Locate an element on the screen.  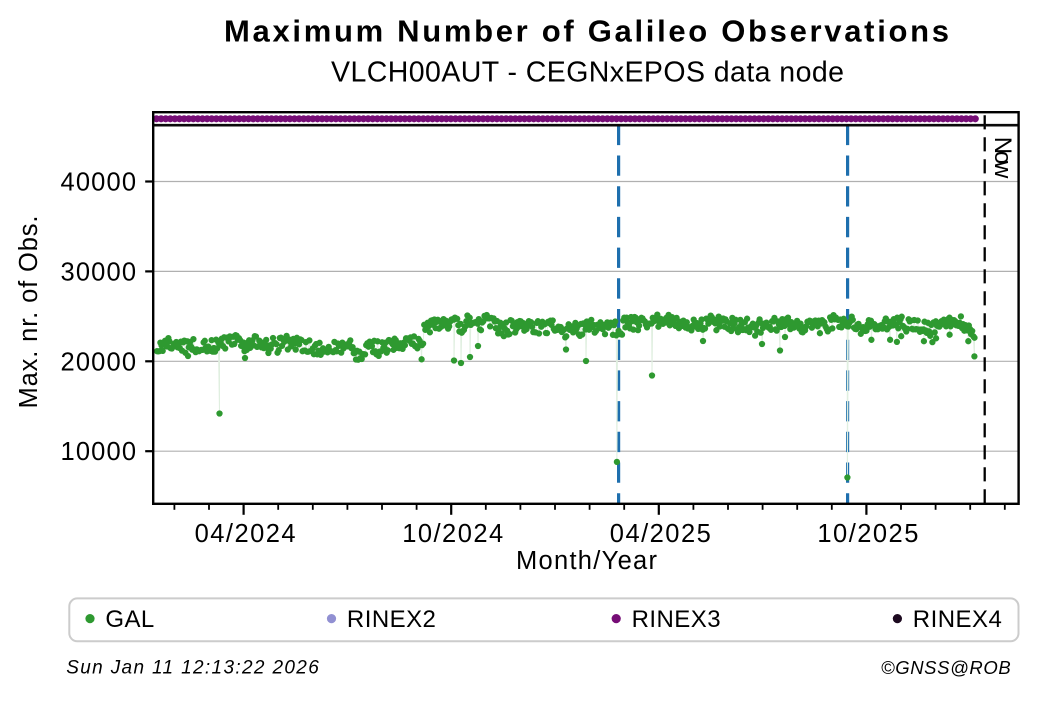
svg-text: RINEX4 is located at coordinates (957, 619).